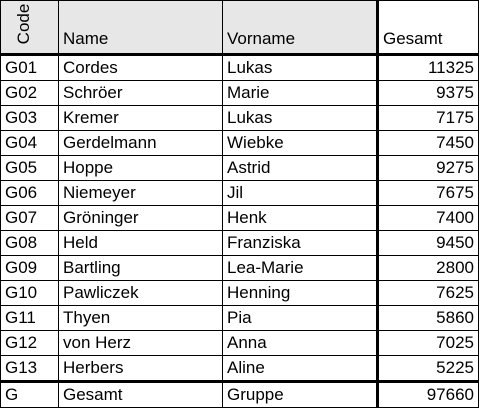 The height and width of the screenshot is (419, 482). I want to click on table-row: G08 Held Franziska 9450, so click(239, 243).